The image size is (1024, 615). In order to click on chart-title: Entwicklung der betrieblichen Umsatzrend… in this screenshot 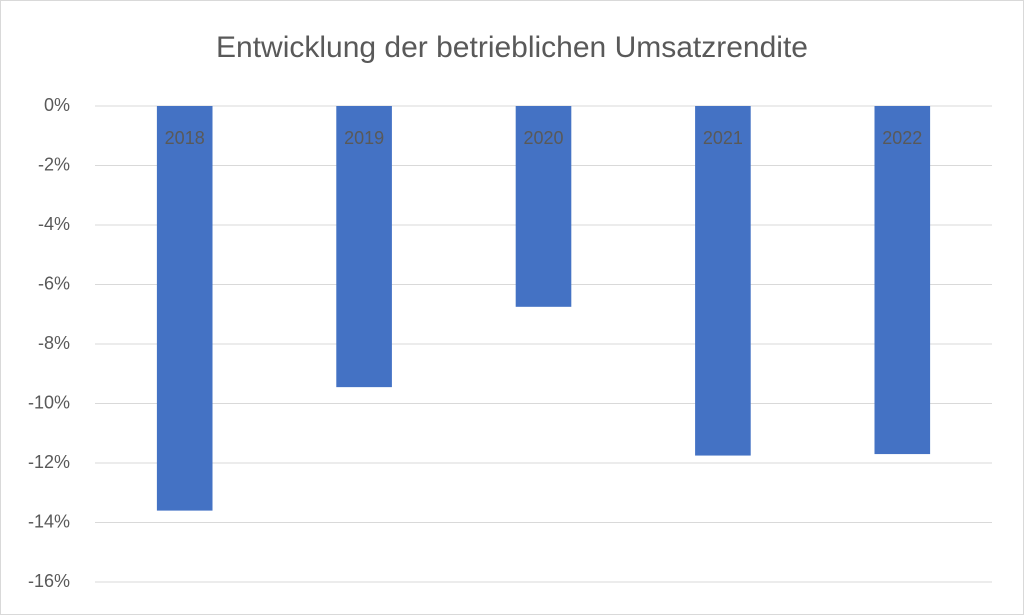, I will do `click(512, 47)`.